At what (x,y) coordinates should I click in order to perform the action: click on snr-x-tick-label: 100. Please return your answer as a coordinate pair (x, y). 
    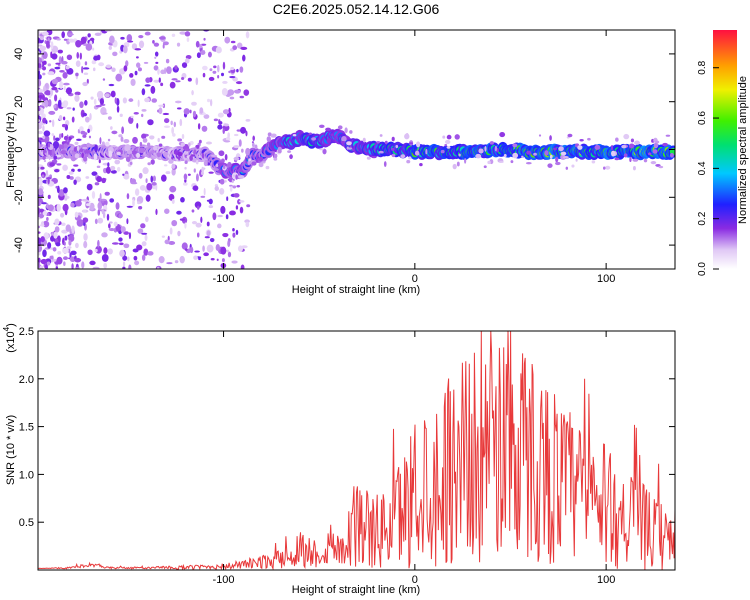
    Looking at the image, I should click on (606, 580).